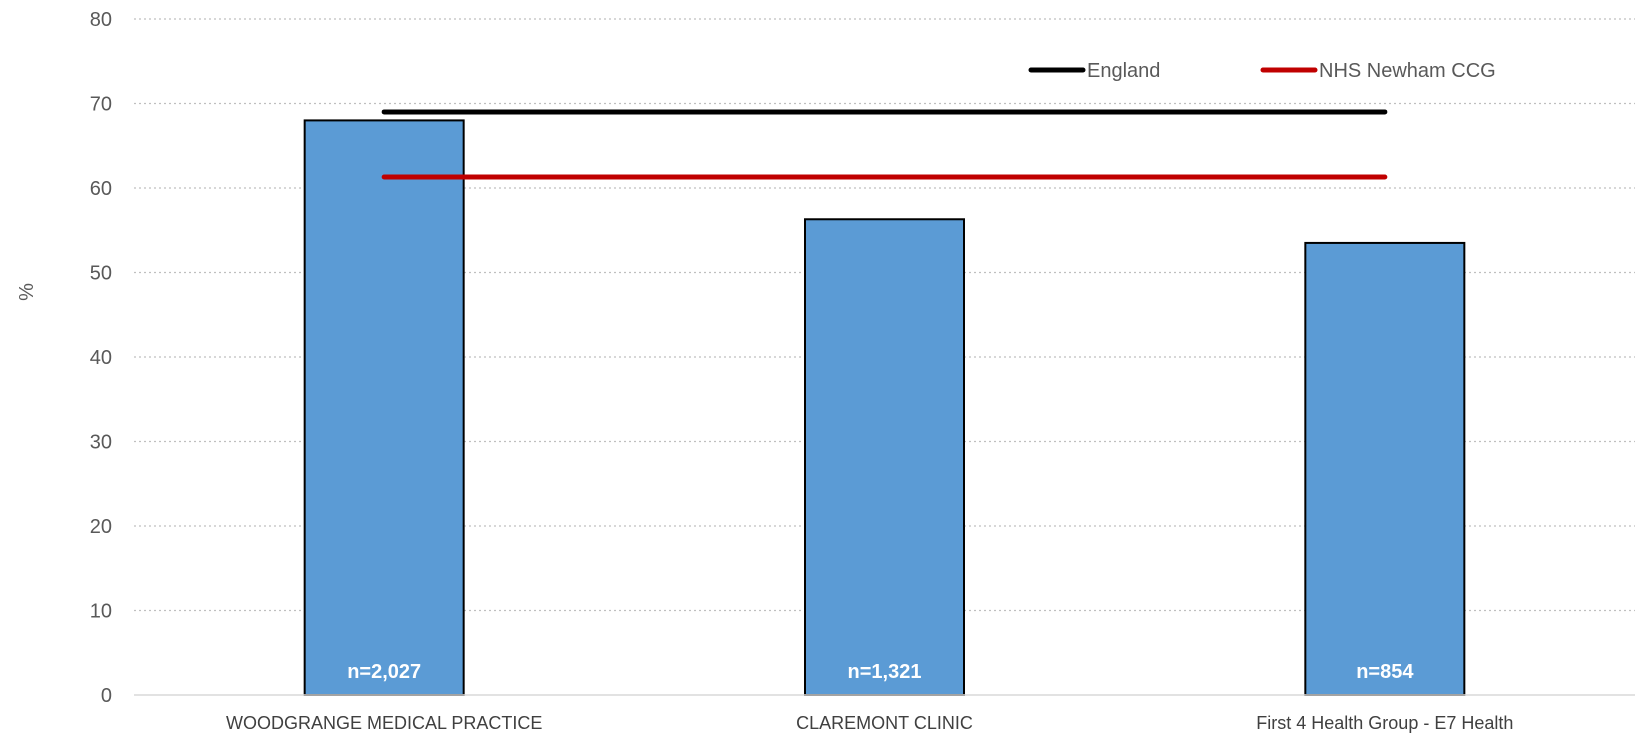 This screenshot has width=1635, height=736. Describe the element at coordinates (101, 443) in the screenshot. I see `y-tick-label: 30` at that location.